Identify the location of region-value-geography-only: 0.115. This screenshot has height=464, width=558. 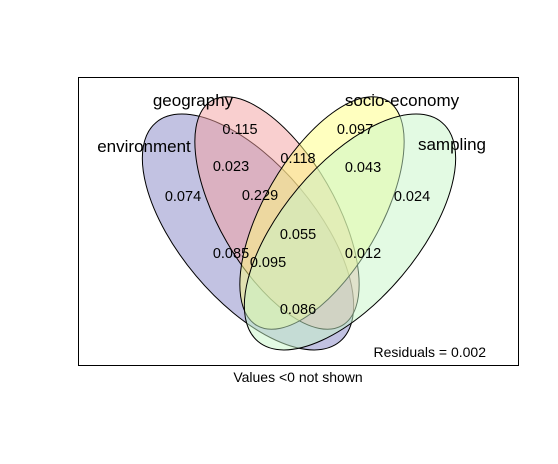
(239, 130).